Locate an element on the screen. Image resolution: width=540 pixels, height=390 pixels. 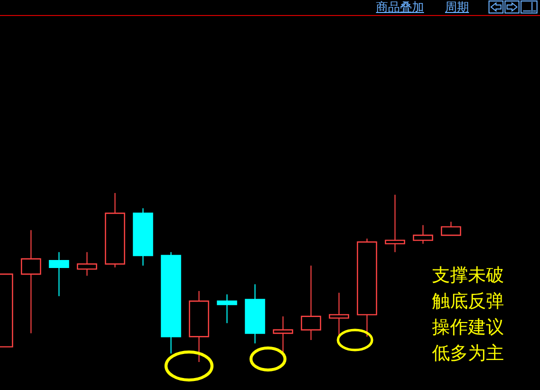
annotation: 操作建议 is located at coordinates (468, 328).